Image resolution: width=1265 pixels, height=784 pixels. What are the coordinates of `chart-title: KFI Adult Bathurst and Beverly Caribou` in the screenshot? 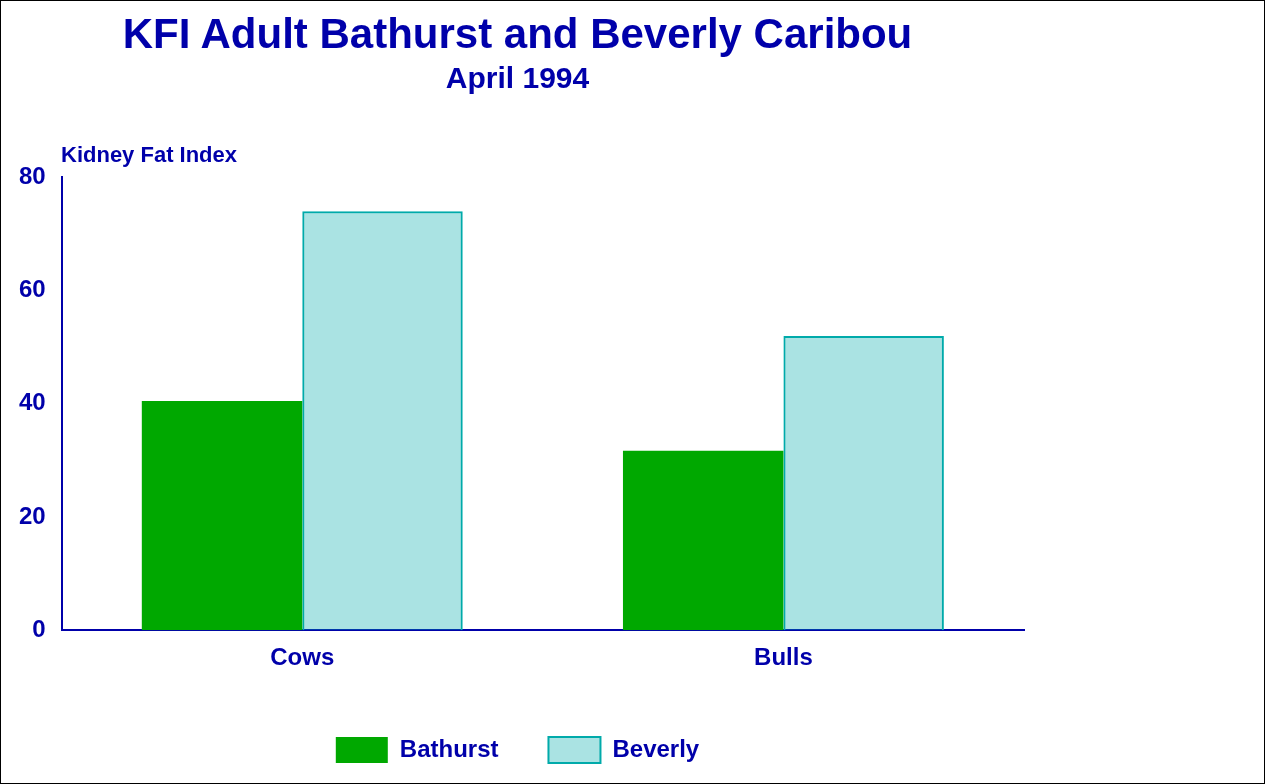 It's located at (517, 33).